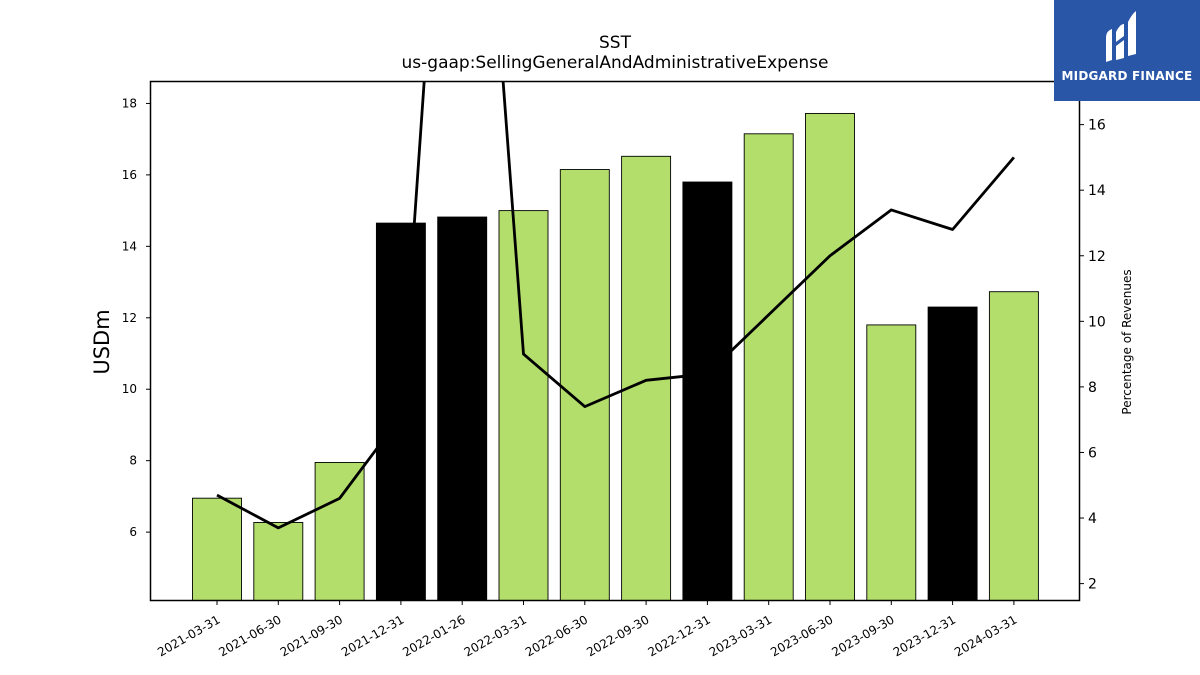  Describe the element at coordinates (1127, 76) in the screenshot. I see `logo-text: MIDGARD FINANCE` at that location.